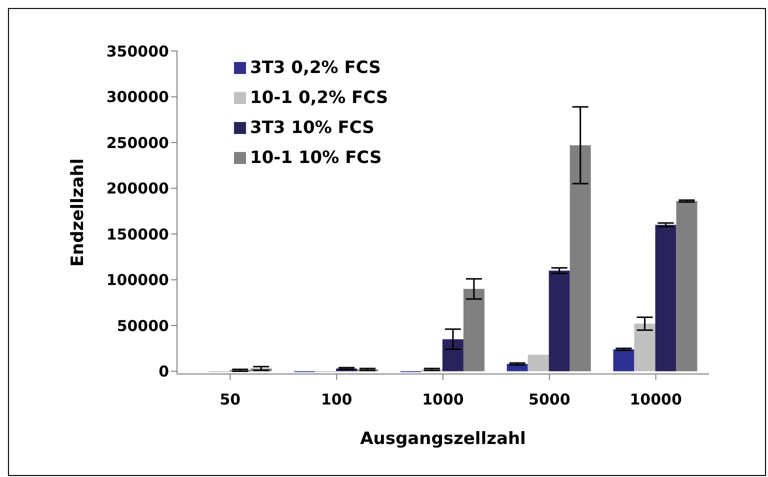 This screenshot has height=477, width=768. I want to click on y-tick-label: 100000, so click(137, 280).